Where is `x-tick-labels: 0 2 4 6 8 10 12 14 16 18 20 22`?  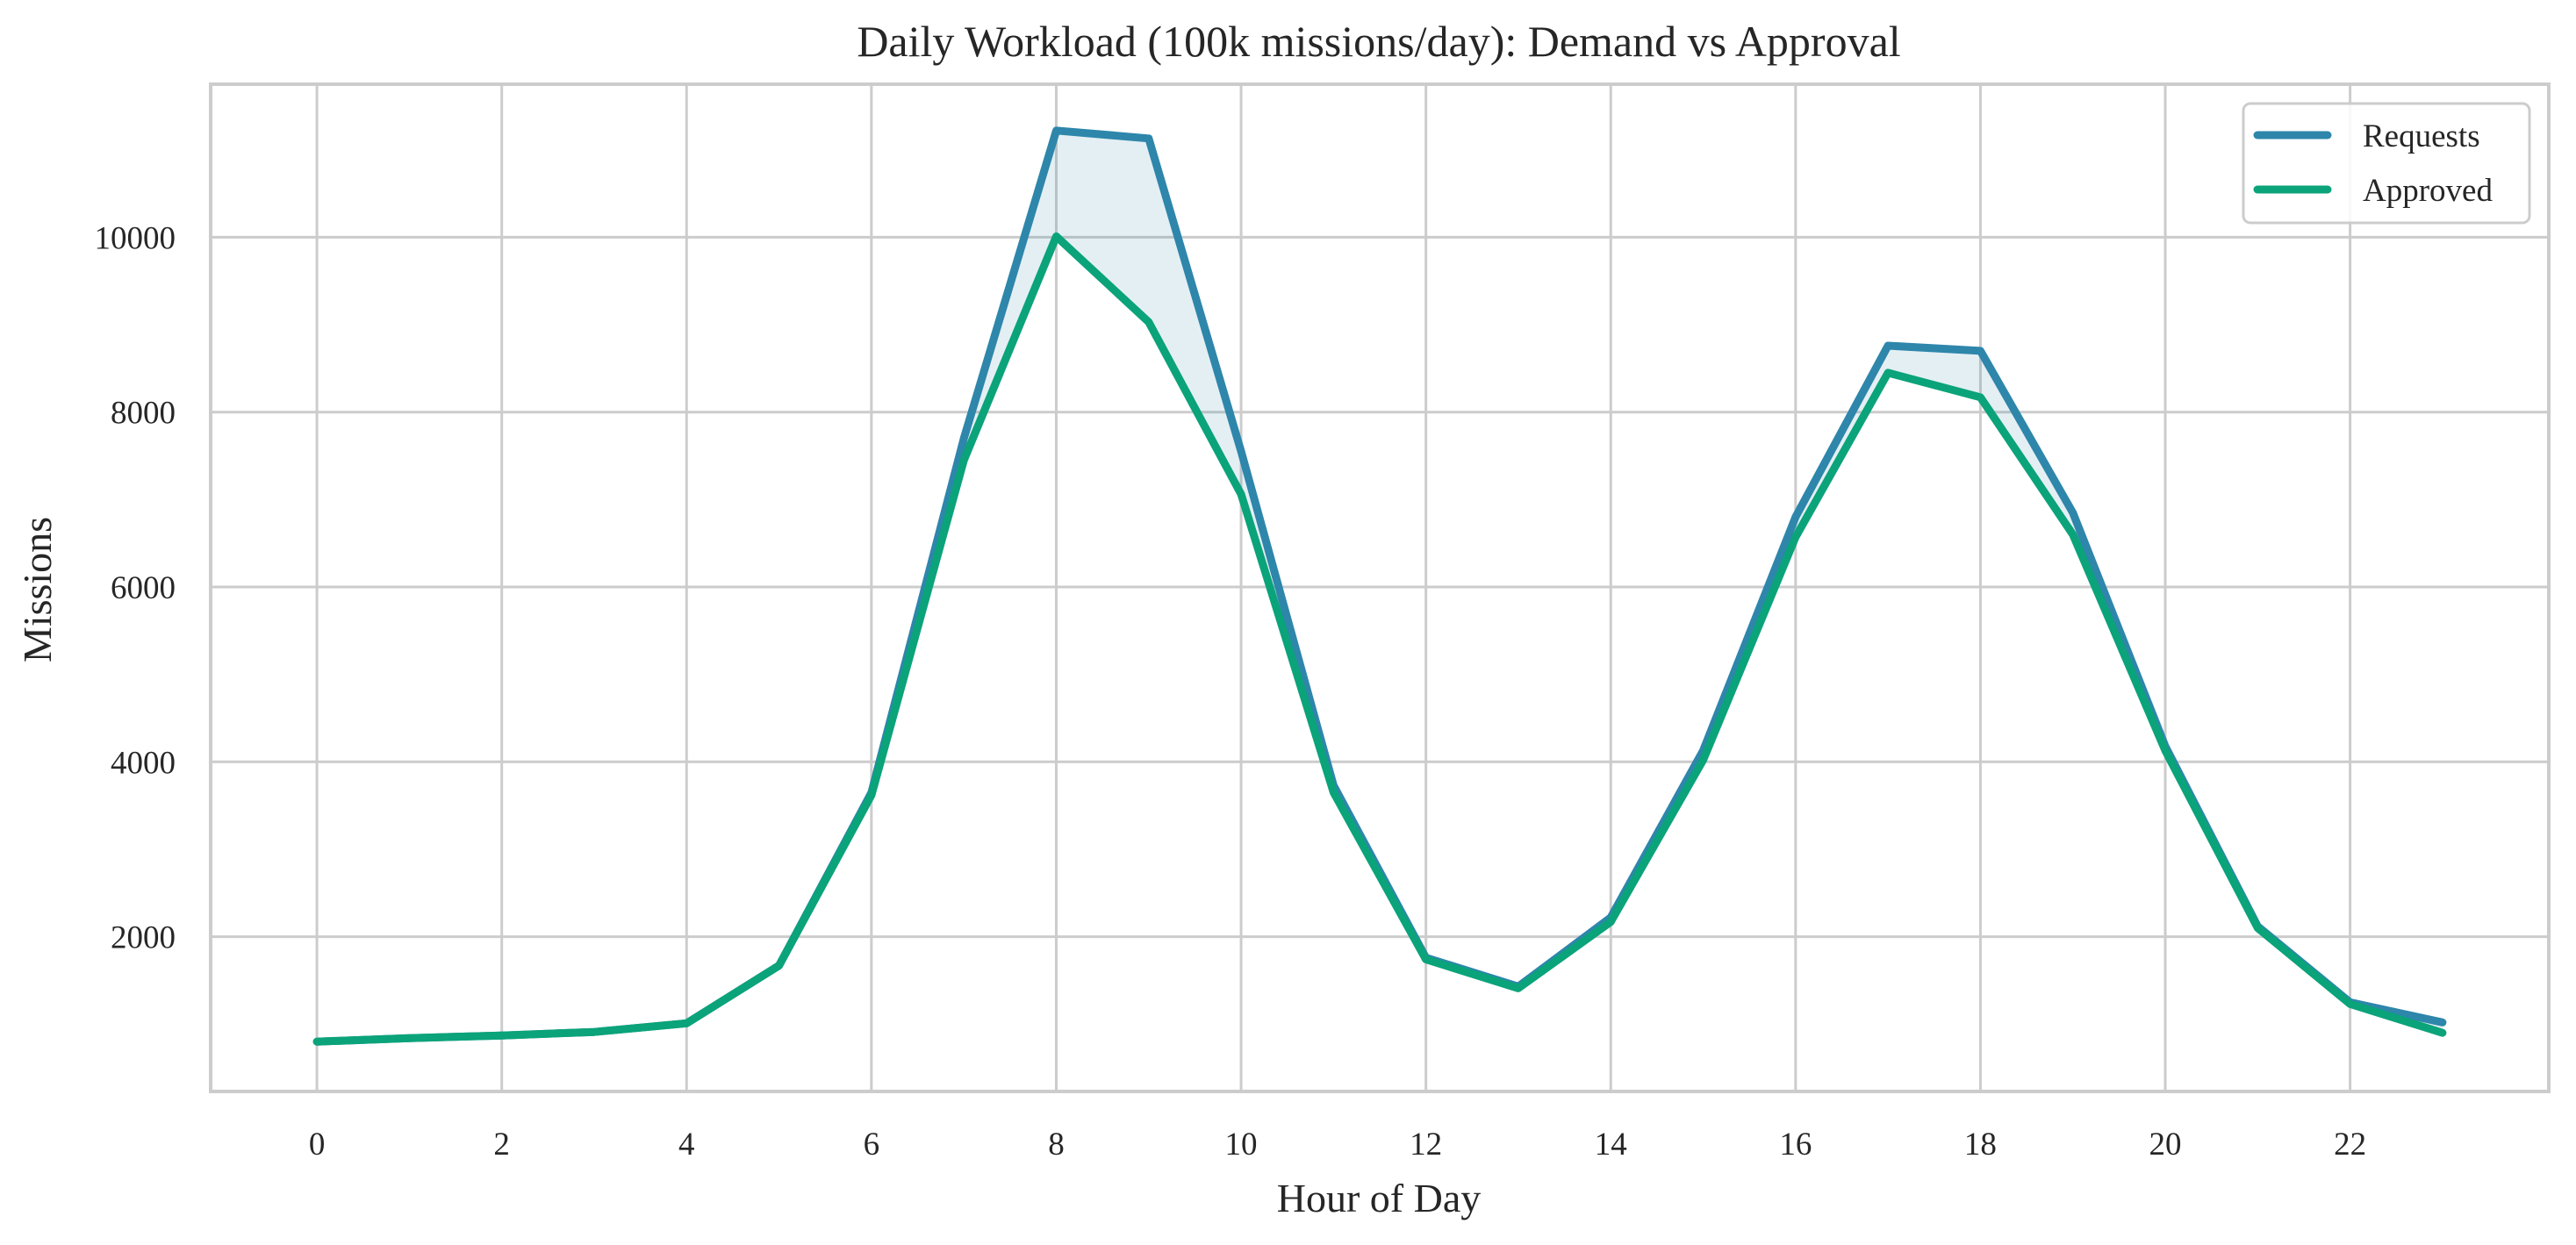
x-tick-labels: 0 2 4 6 8 10 12 14 16 18 20 22 is located at coordinates (1338, 1145).